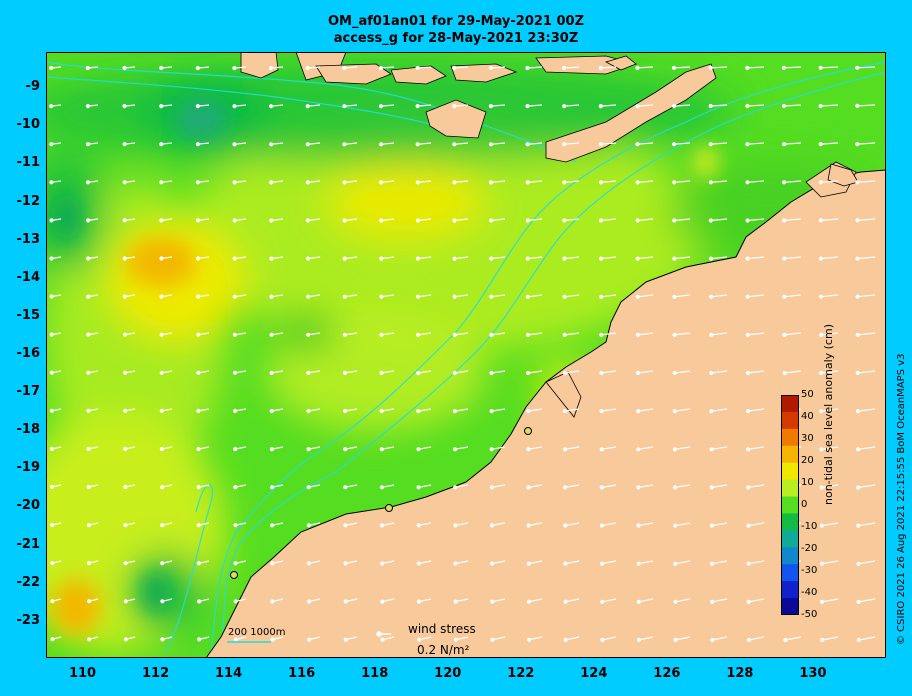 This screenshot has width=912, height=696. What do you see at coordinates (383, 634) in the screenshot?
I see `wind-reference-arrow` at bounding box center [383, 634].